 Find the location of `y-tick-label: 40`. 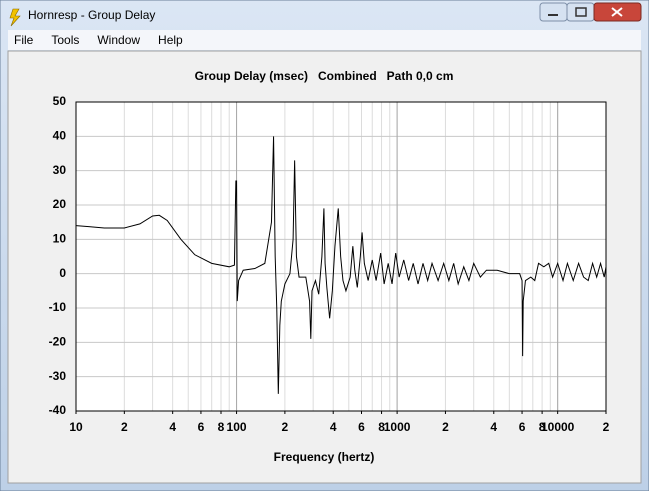

y-tick-label: 40 is located at coordinates (60, 136).